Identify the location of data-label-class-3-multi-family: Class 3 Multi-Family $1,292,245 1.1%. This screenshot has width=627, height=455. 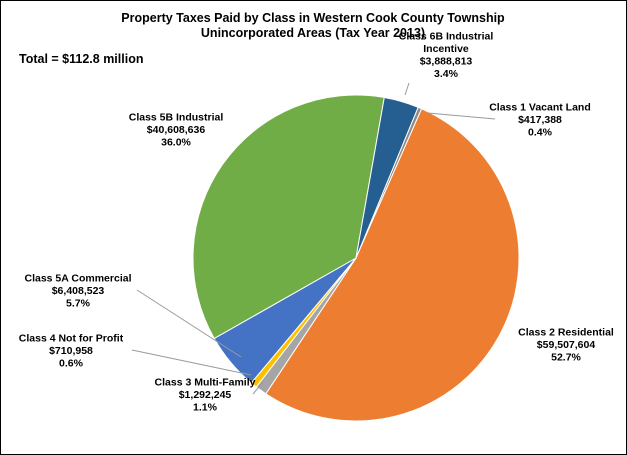
(205, 395).